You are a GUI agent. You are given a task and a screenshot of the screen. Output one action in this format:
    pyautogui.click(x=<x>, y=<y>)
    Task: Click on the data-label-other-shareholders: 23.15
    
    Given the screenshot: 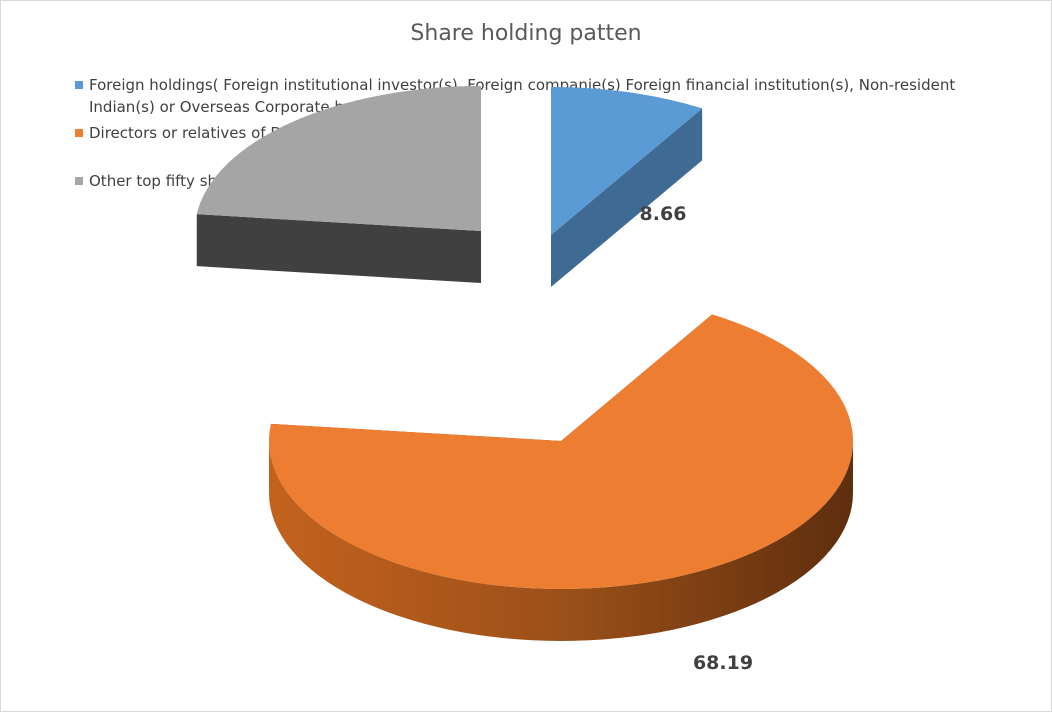 What is the action you would take?
    pyautogui.click(x=245, y=260)
    